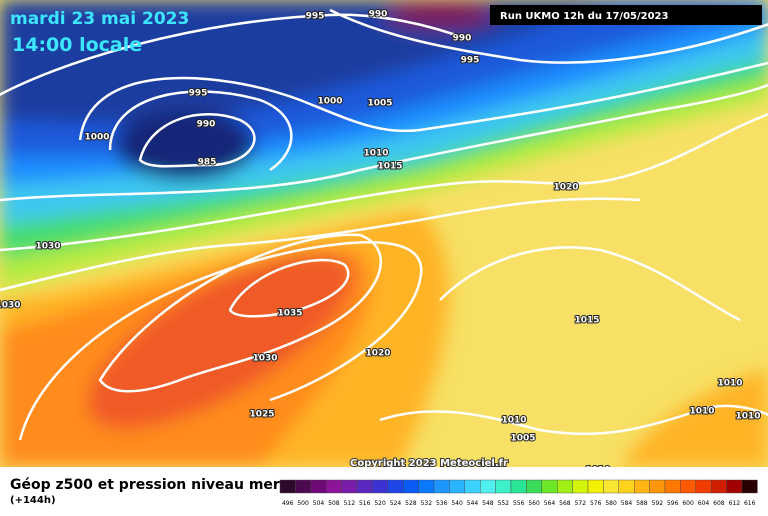 This screenshot has height=516, width=768. I want to click on legend-value: 576, so click(596, 503).